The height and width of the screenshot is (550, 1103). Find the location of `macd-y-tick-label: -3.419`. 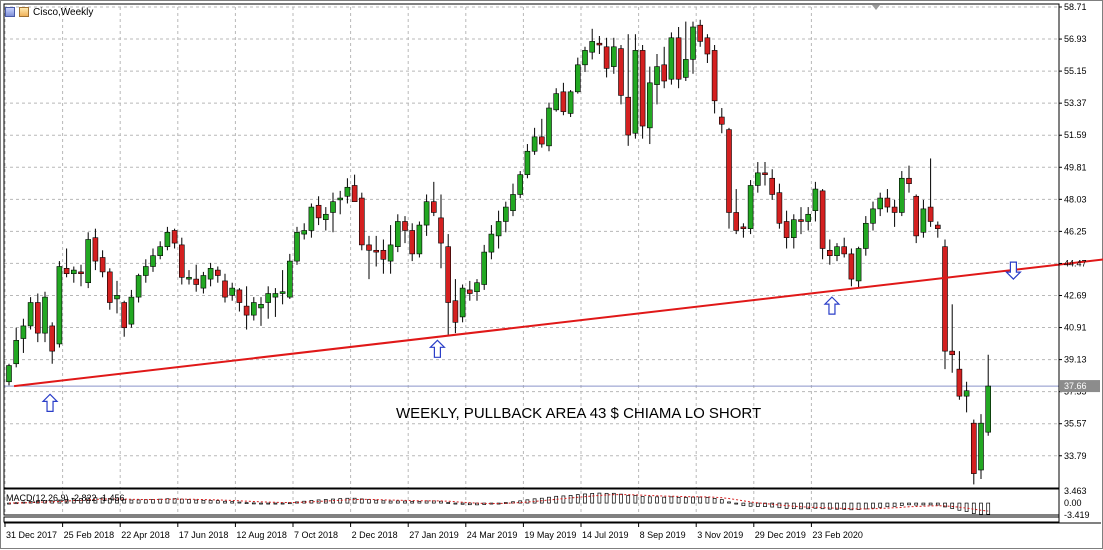

macd-y-tick-label: -3.419 is located at coordinates (1077, 515).